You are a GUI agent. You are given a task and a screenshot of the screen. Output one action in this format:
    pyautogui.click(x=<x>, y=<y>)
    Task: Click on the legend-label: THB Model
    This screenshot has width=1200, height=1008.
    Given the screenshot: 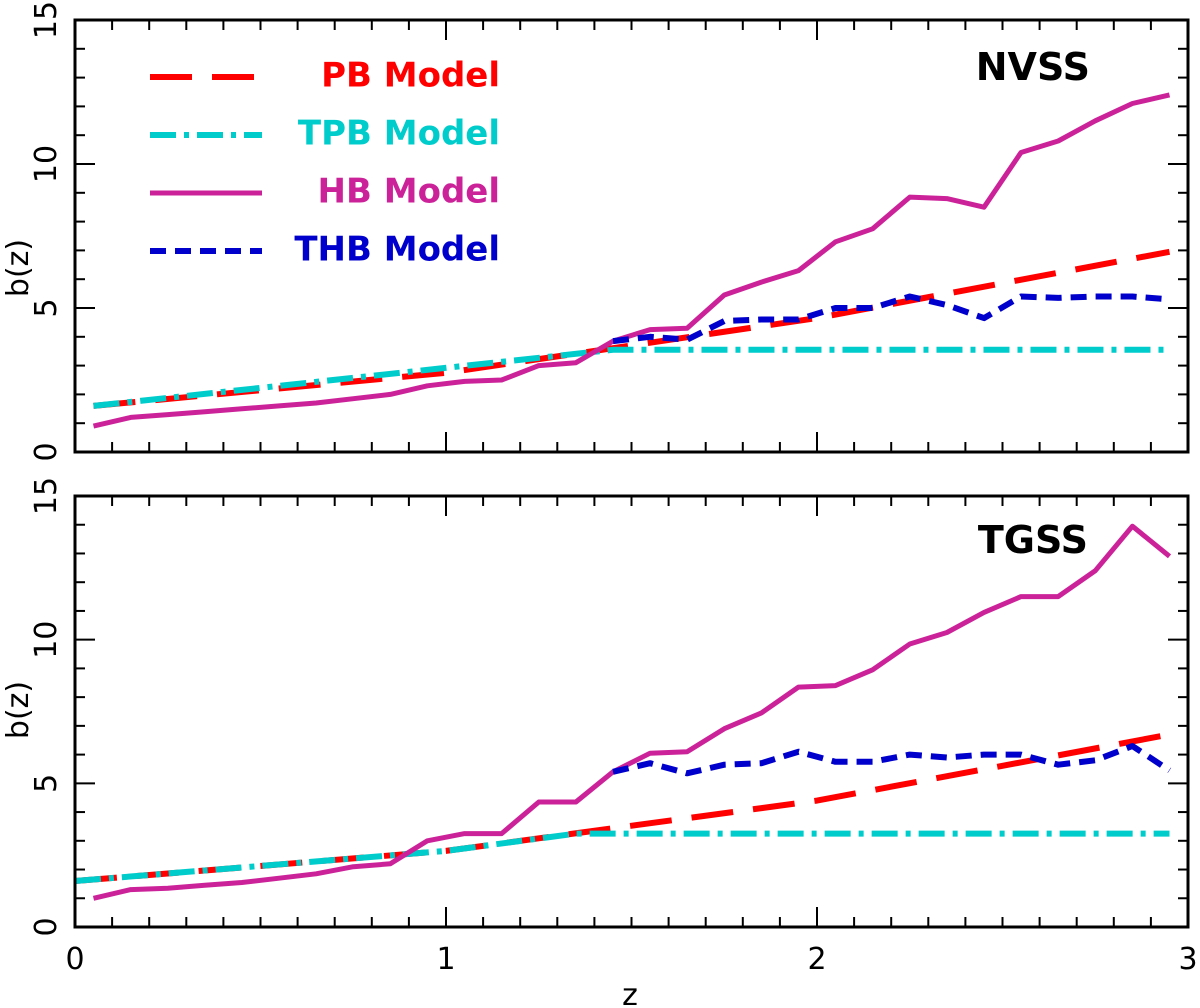 What is the action you would take?
    pyautogui.click(x=397, y=250)
    